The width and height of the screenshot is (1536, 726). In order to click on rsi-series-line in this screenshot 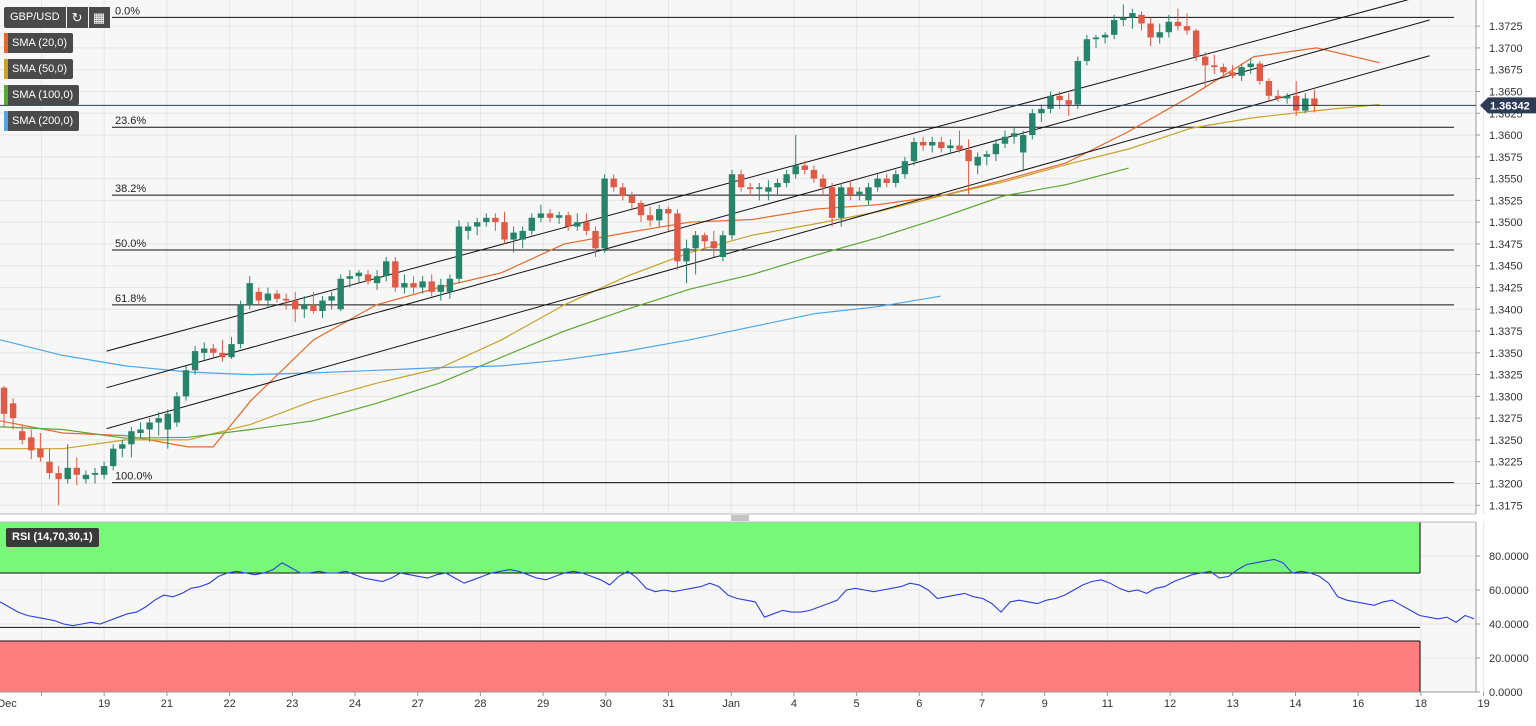, I will do `click(737, 592)`.